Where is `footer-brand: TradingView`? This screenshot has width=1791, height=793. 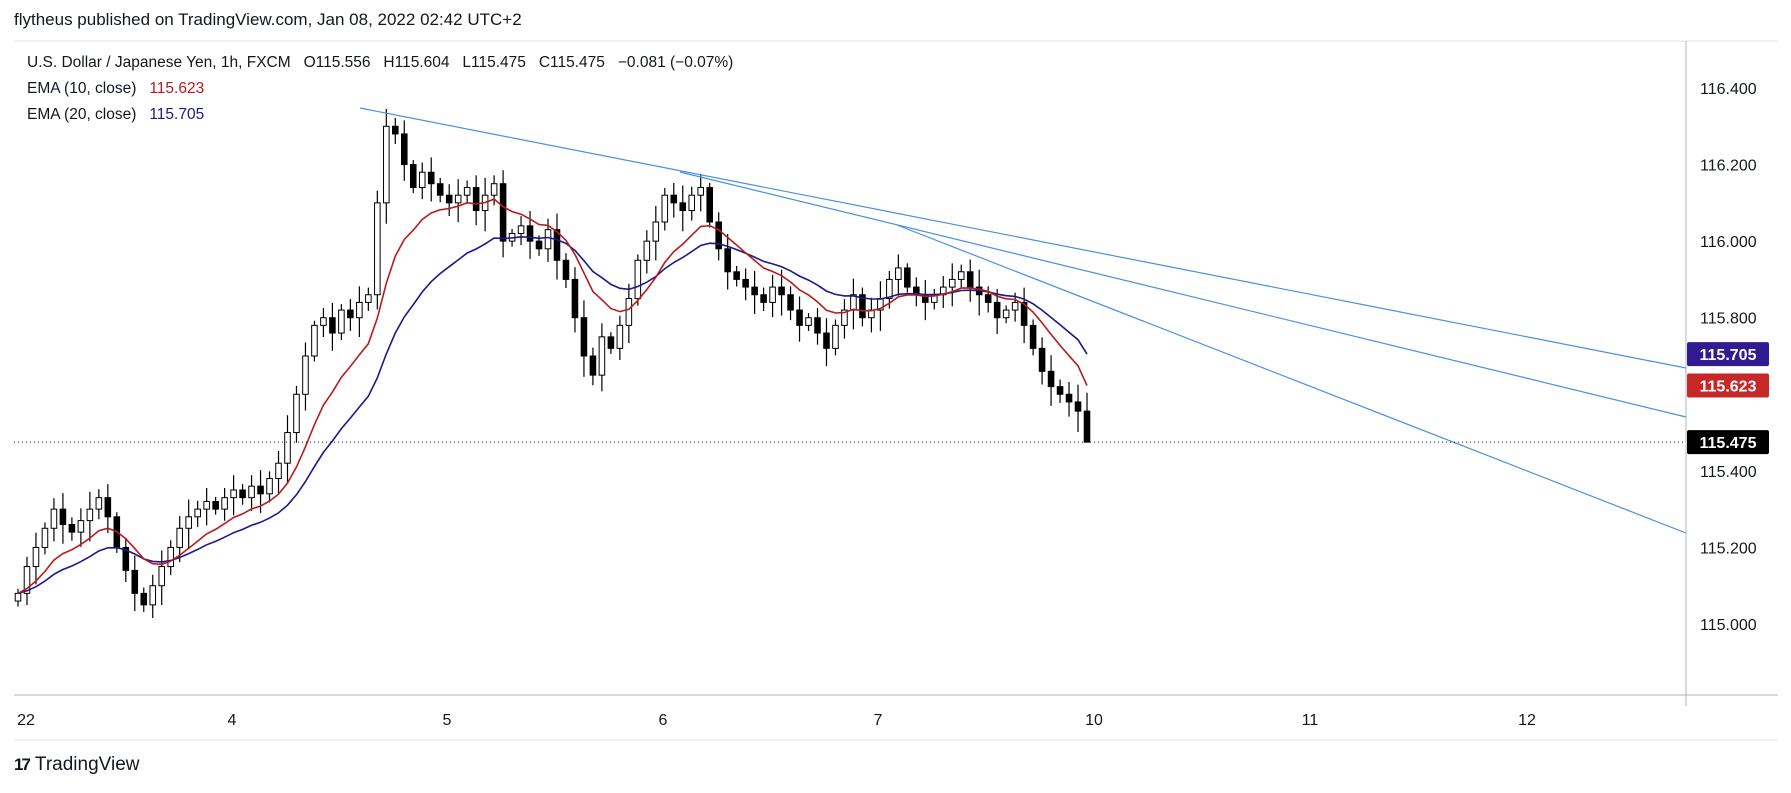
footer-brand: TradingView is located at coordinates (87, 764).